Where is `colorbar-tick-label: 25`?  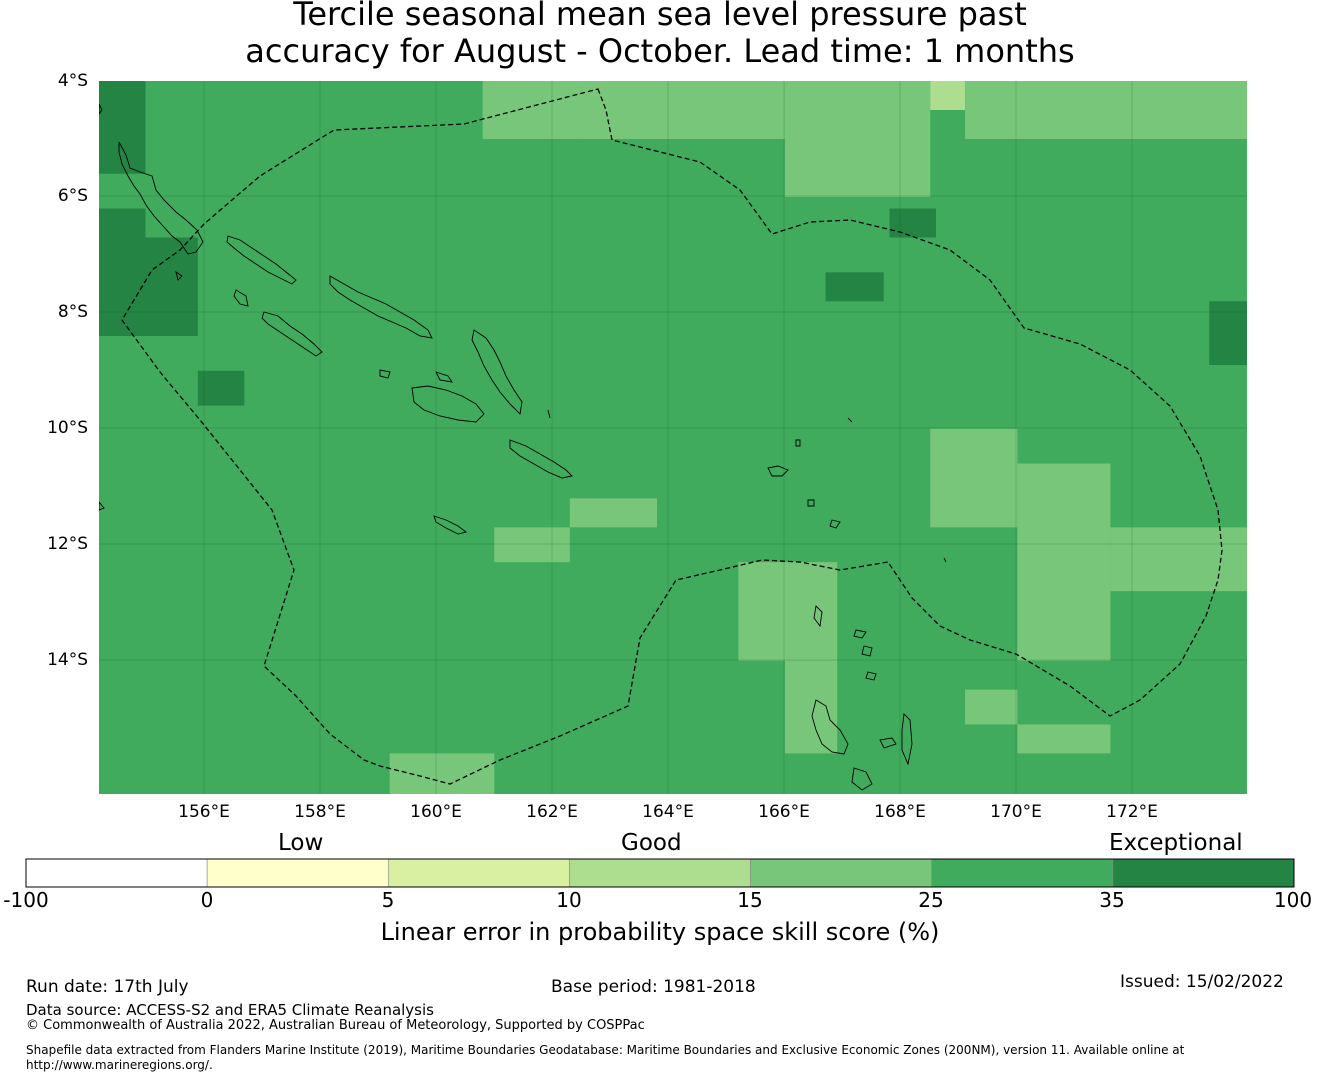 colorbar-tick-label: 25 is located at coordinates (931, 900).